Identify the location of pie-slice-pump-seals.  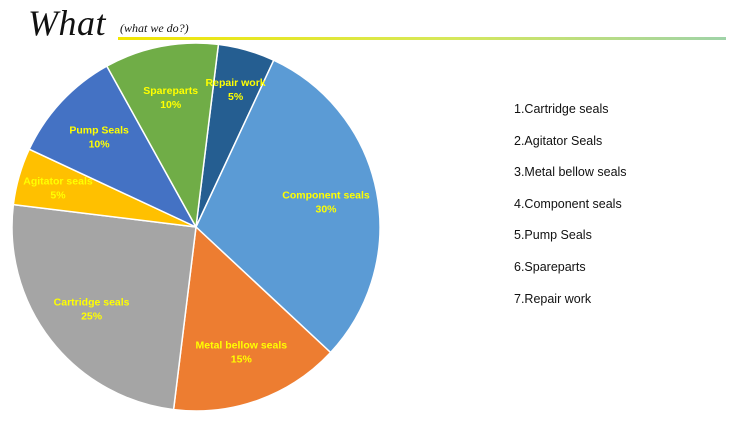
(113, 147).